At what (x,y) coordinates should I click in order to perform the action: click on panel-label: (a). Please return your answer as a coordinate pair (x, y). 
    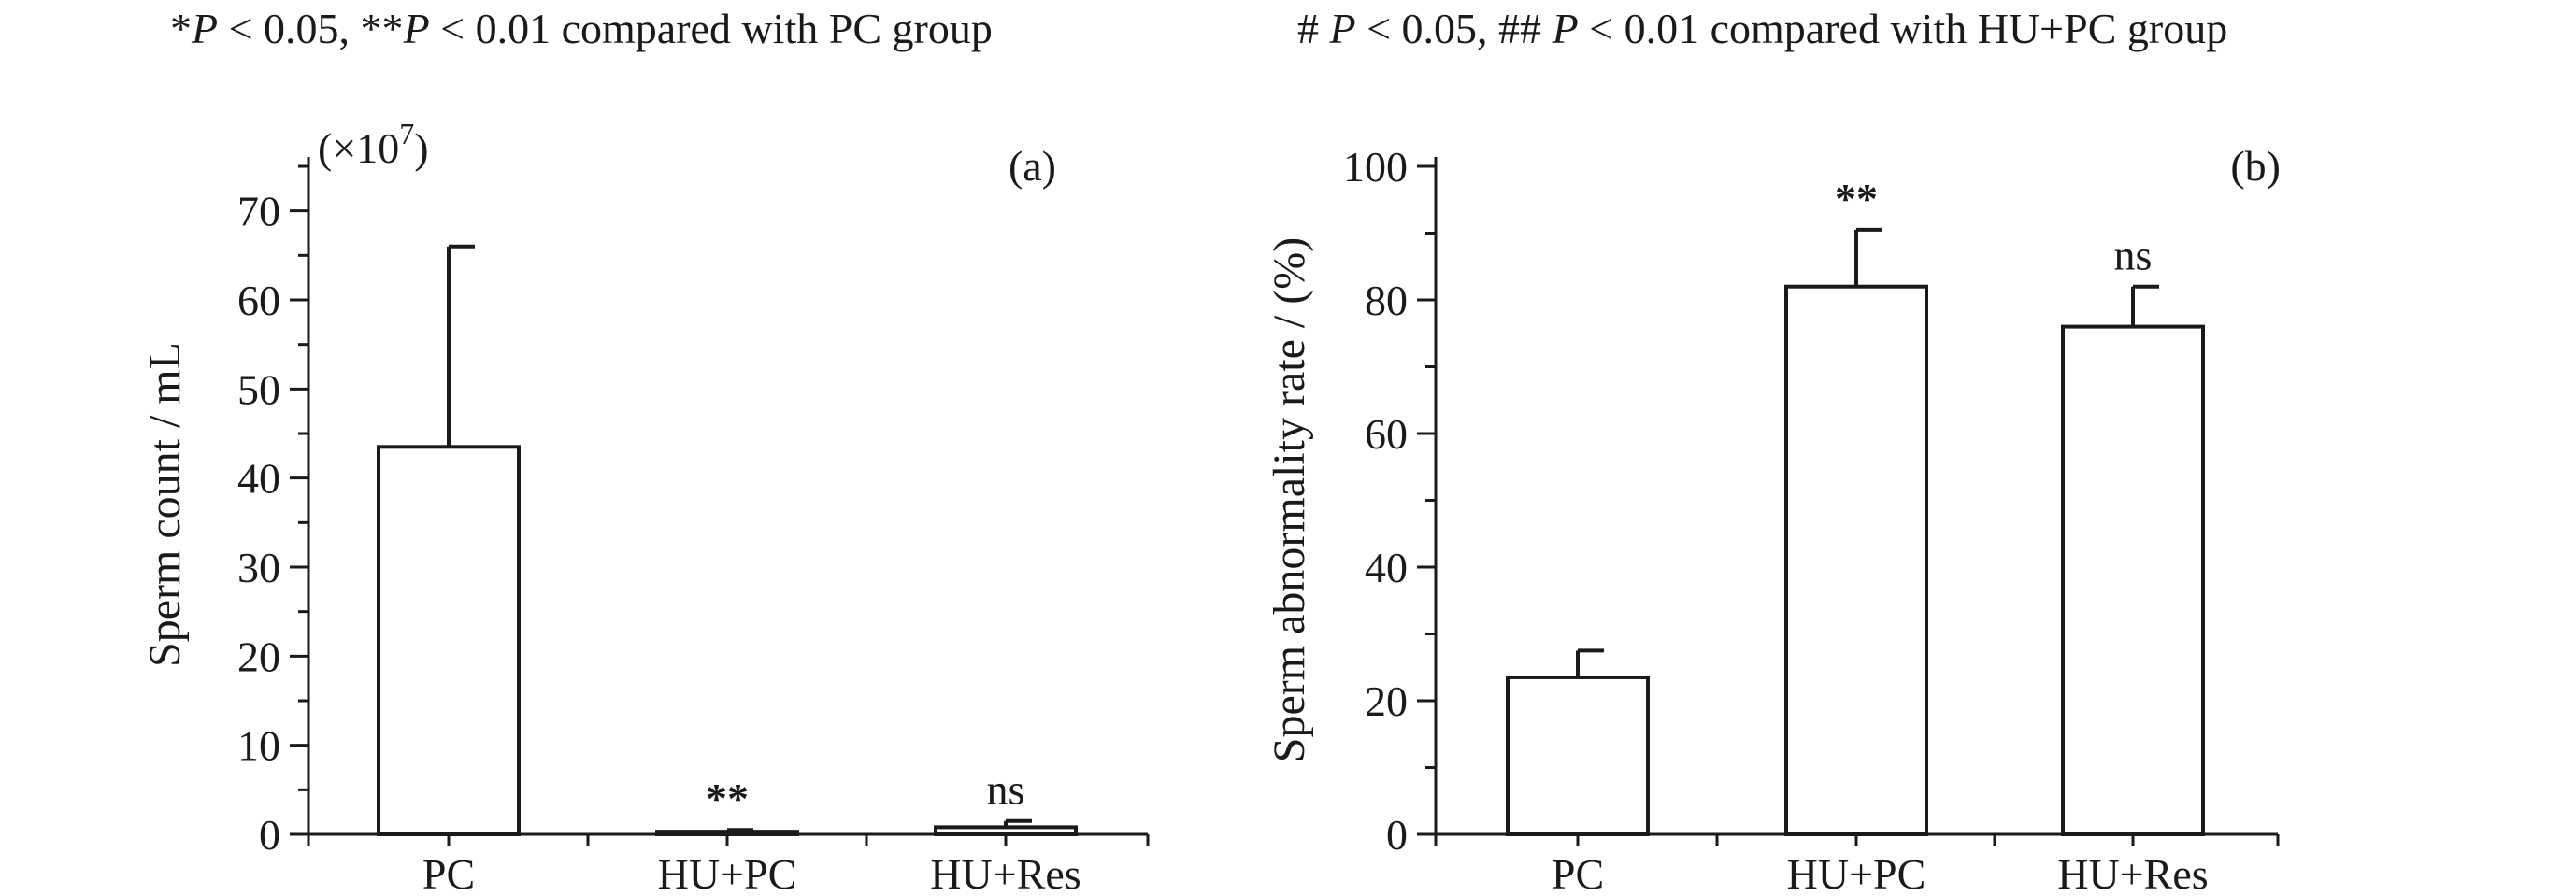
    Looking at the image, I should click on (1032, 166).